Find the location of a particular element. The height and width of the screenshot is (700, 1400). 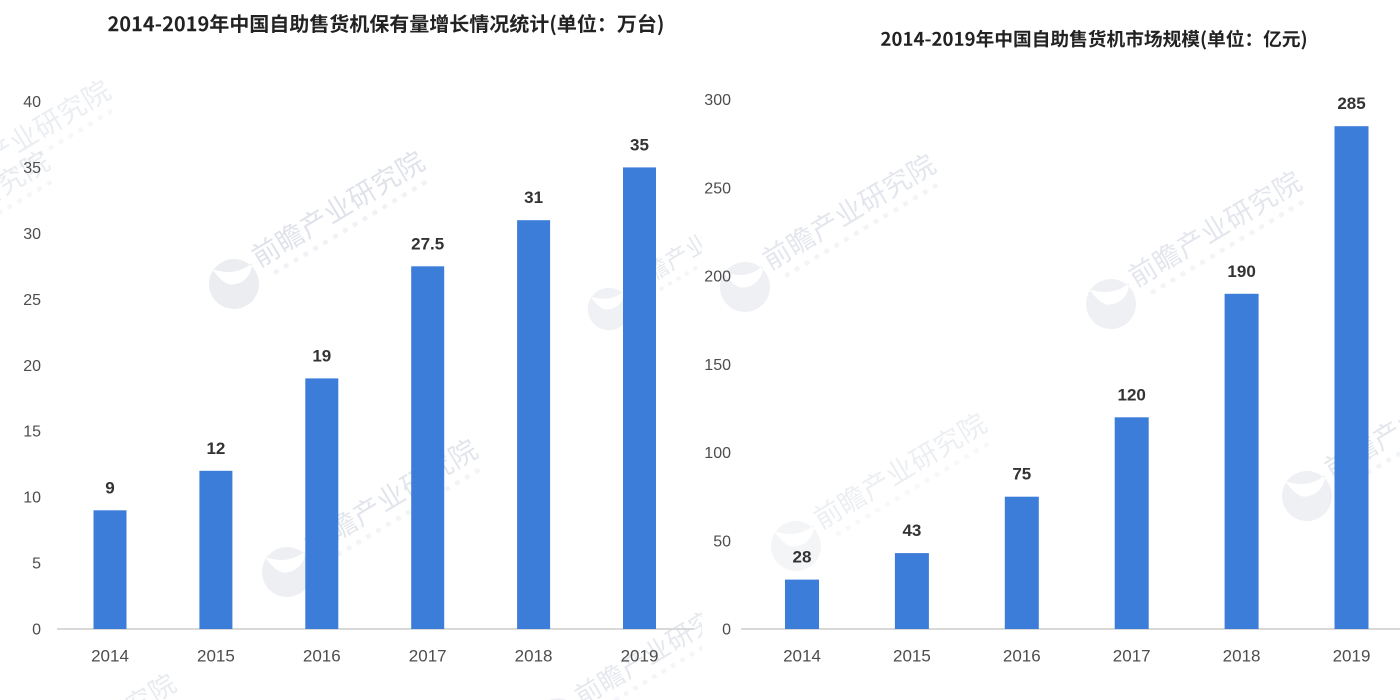

svg-text: 19 is located at coordinates (321, 355).